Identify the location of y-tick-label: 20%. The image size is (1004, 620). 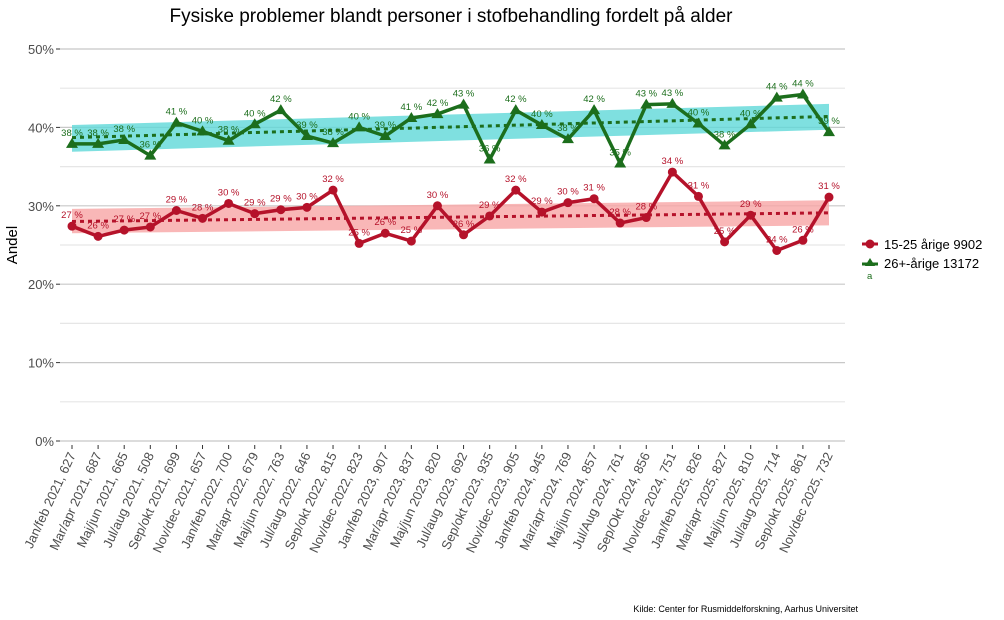
(41, 284).